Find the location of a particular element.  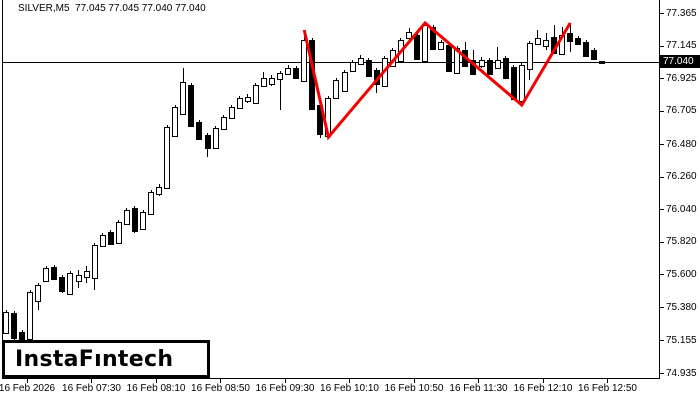

time-tick-label: 16 Feb 10:50 is located at coordinates (414, 388).